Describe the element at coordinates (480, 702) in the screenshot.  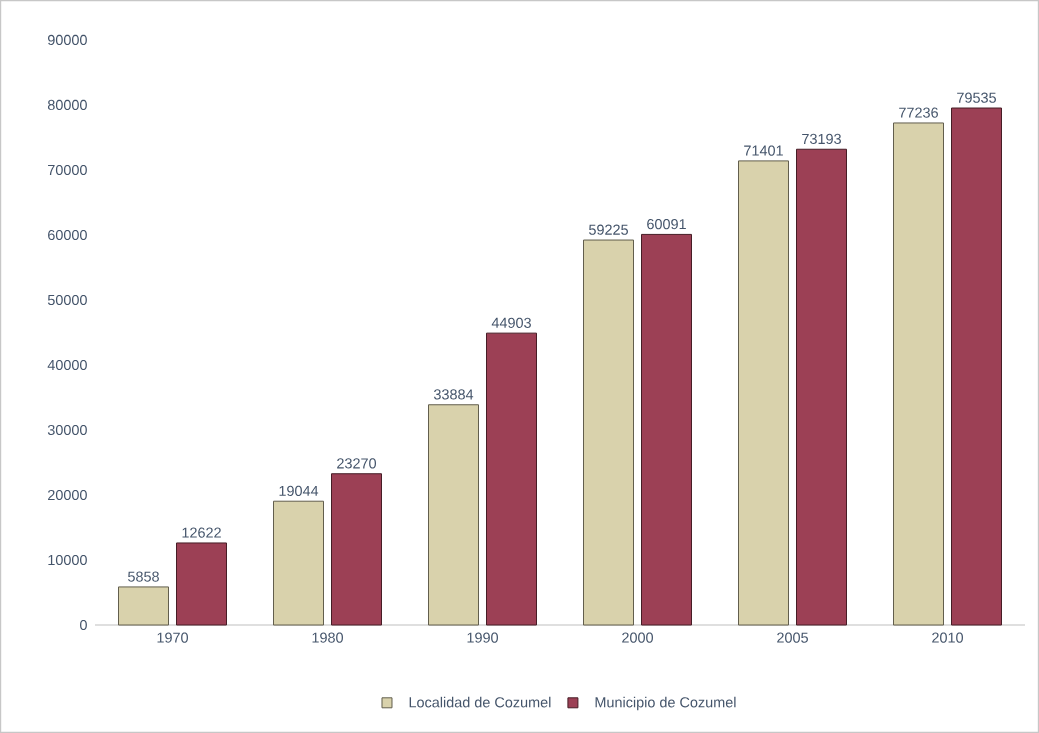
I see `legend-label: Localidad de Cozumel` at that location.